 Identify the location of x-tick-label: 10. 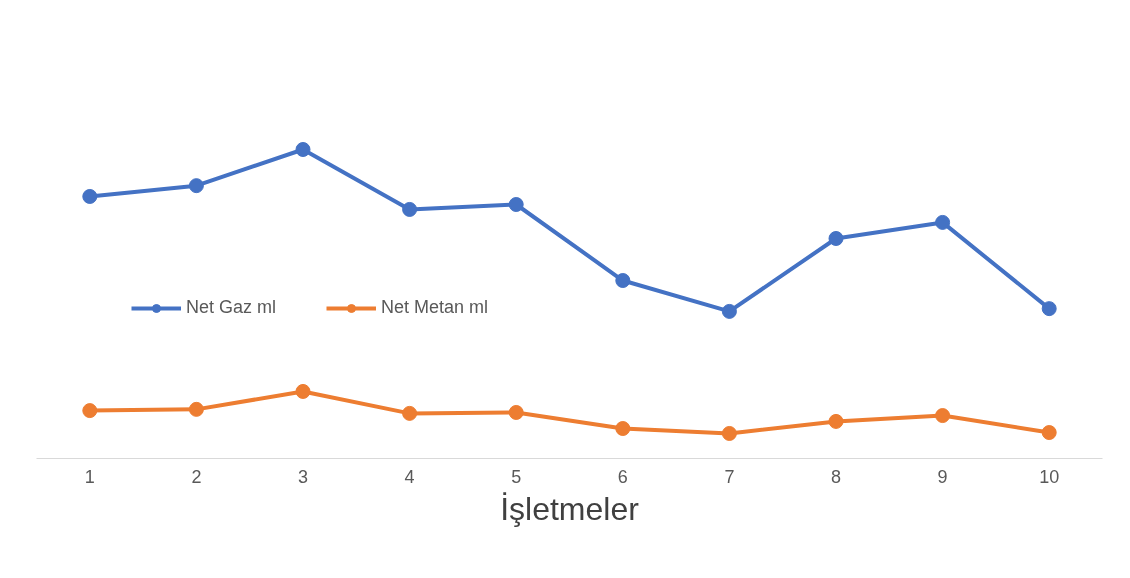
(1049, 476).